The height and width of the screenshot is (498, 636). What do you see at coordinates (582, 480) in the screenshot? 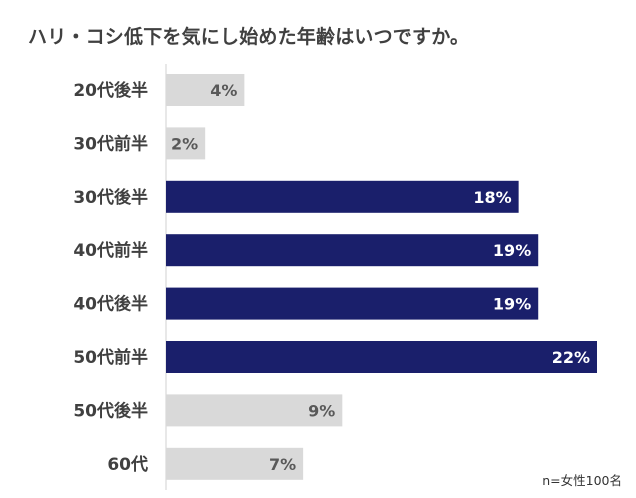
I see `sample-size-note: n=女性100名` at bounding box center [582, 480].